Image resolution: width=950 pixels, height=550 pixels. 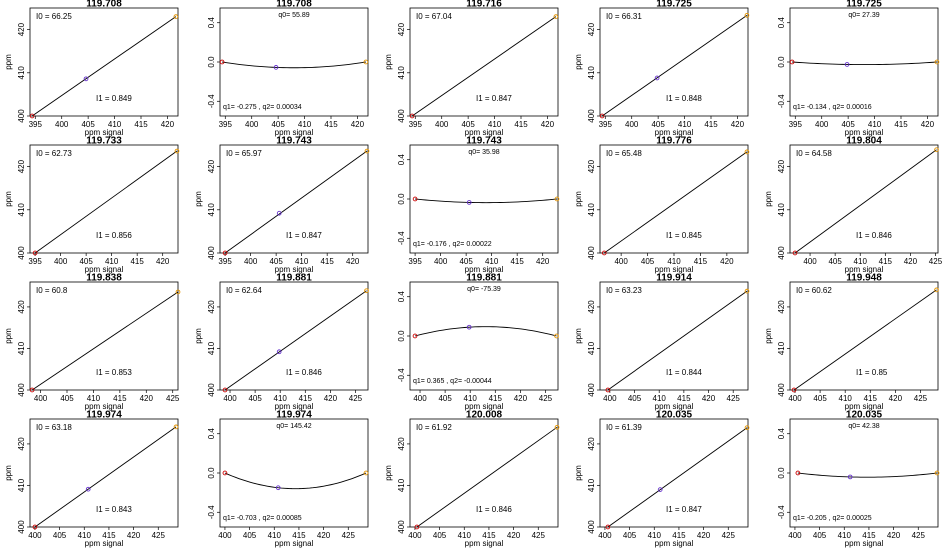 I want to click on y-tick-label: 0.4, so click(x=211, y=23).